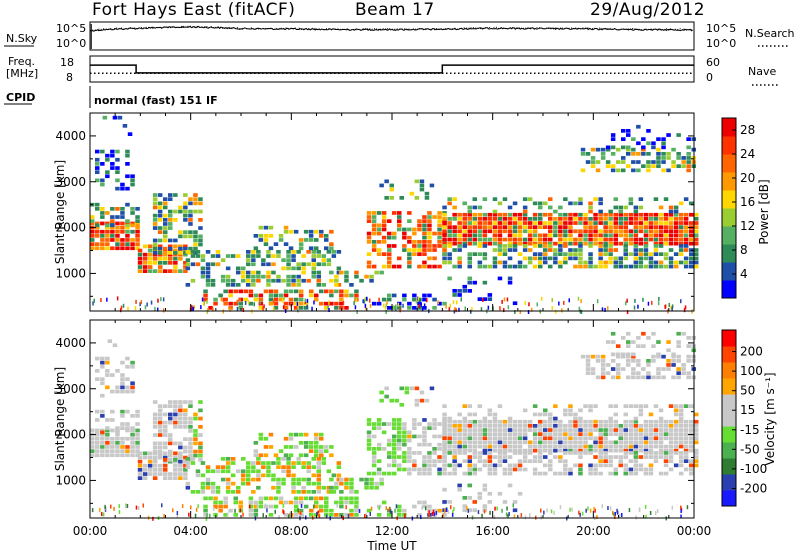 This screenshot has height=554, width=800. What do you see at coordinates (71, 28) in the screenshot?
I see `noise-tick-left-top: 10^5` at bounding box center [71, 28].